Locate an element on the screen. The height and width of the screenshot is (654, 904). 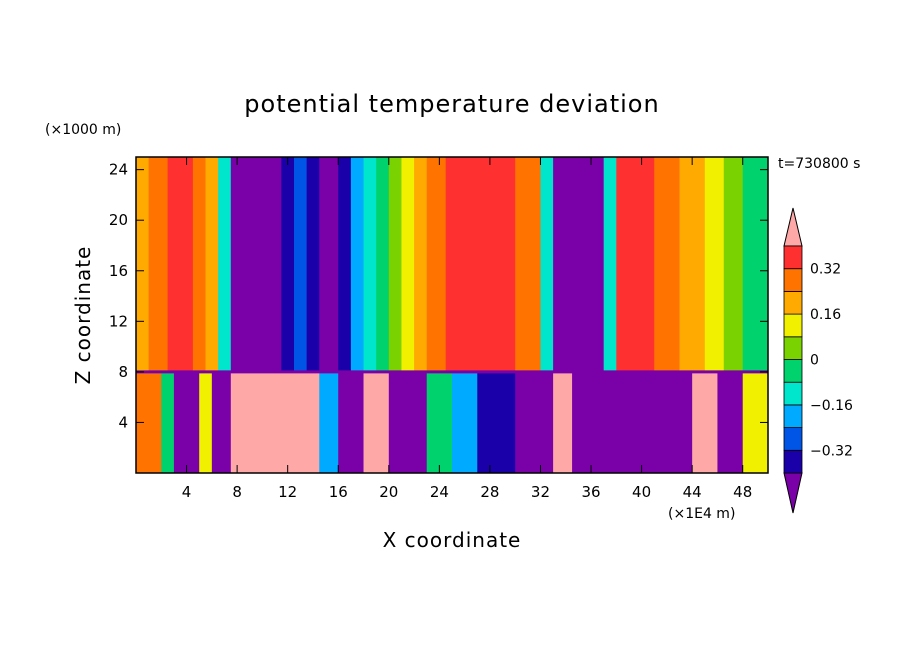
x-tick-label: 44 is located at coordinates (692, 492).